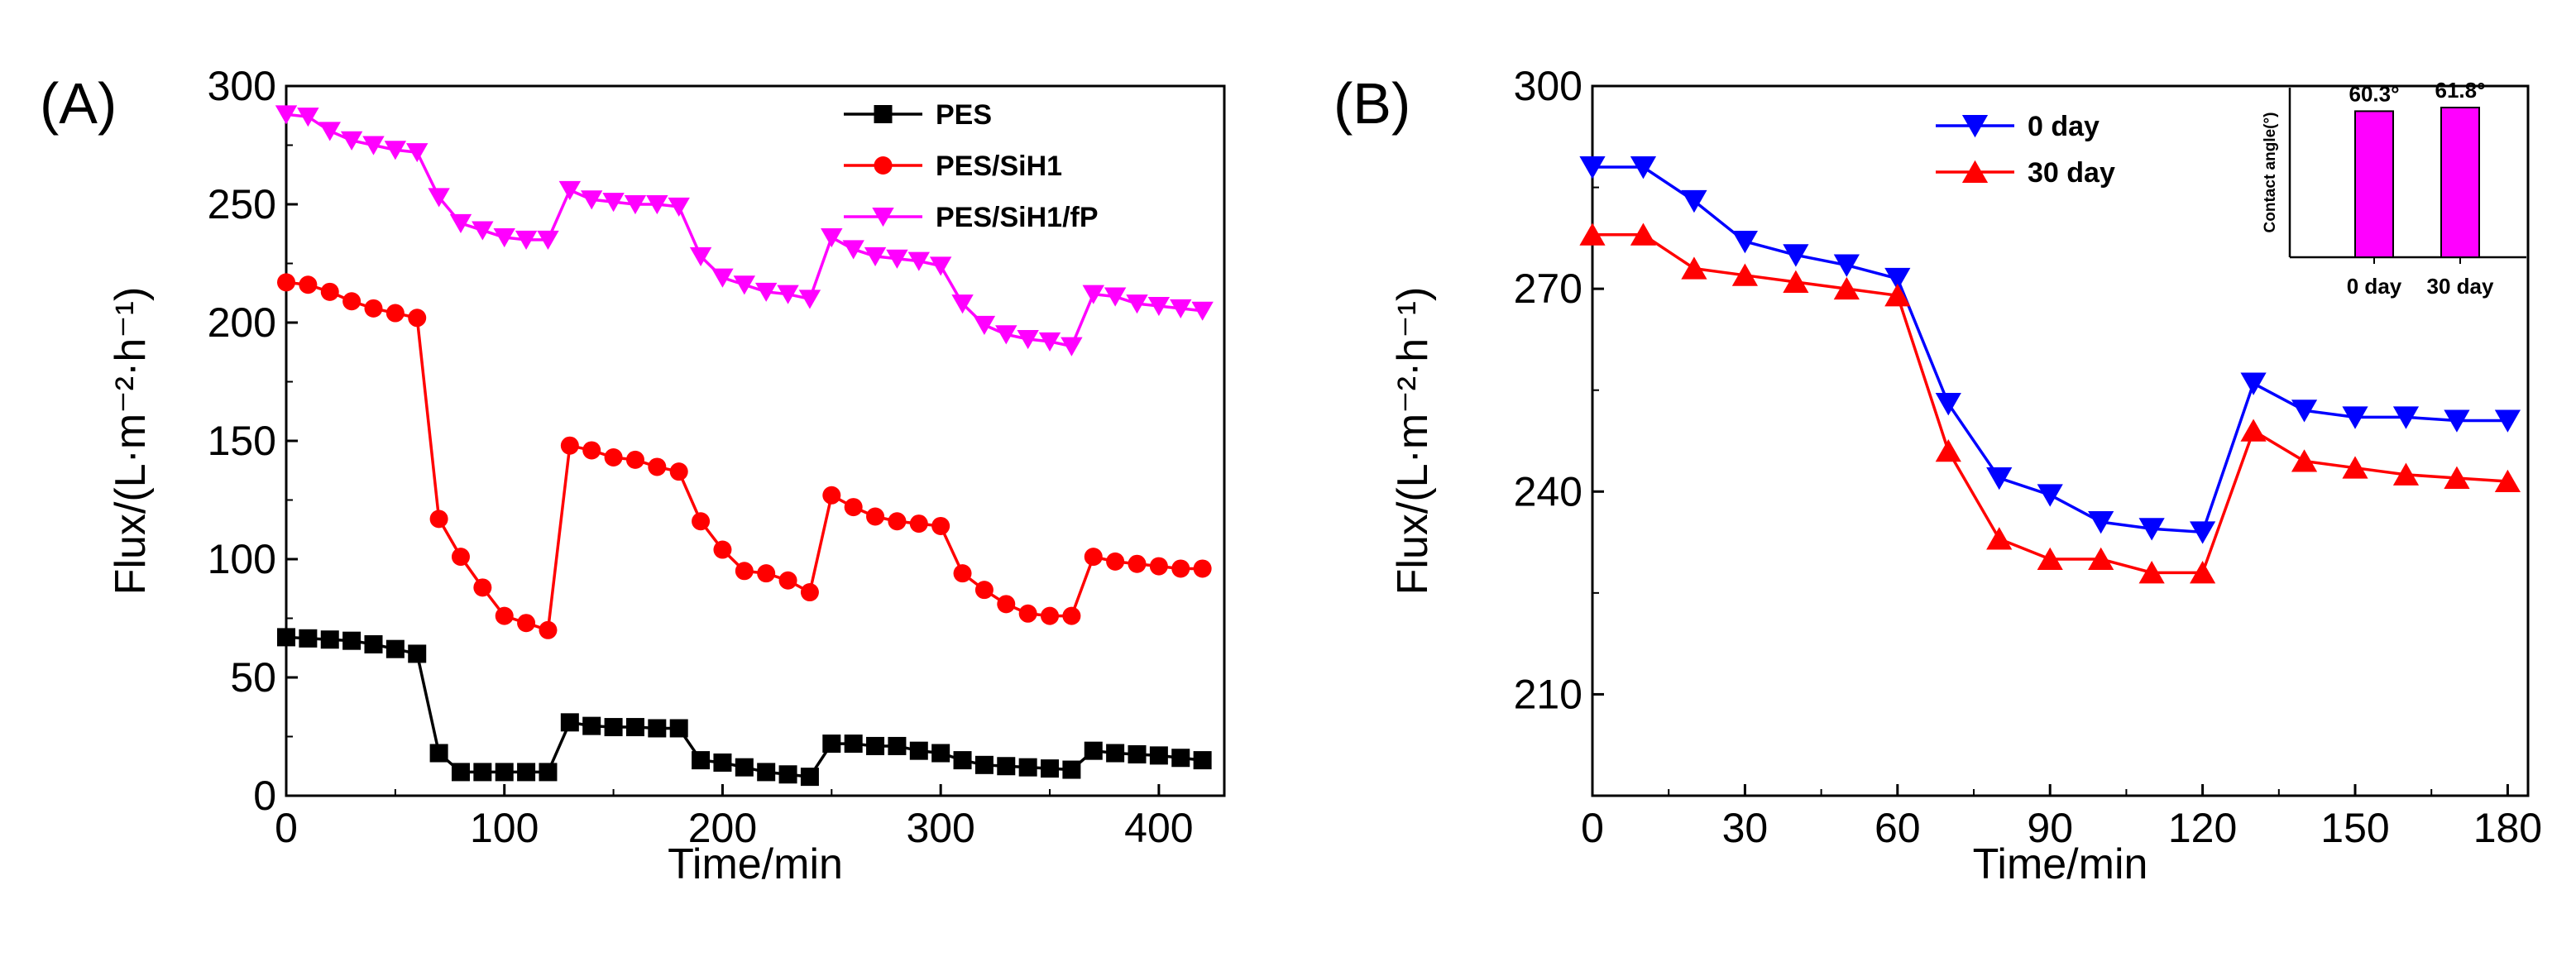 The image size is (2576, 957). Describe the element at coordinates (242, 204) in the screenshot. I see `y-tick-label: 250` at that location.